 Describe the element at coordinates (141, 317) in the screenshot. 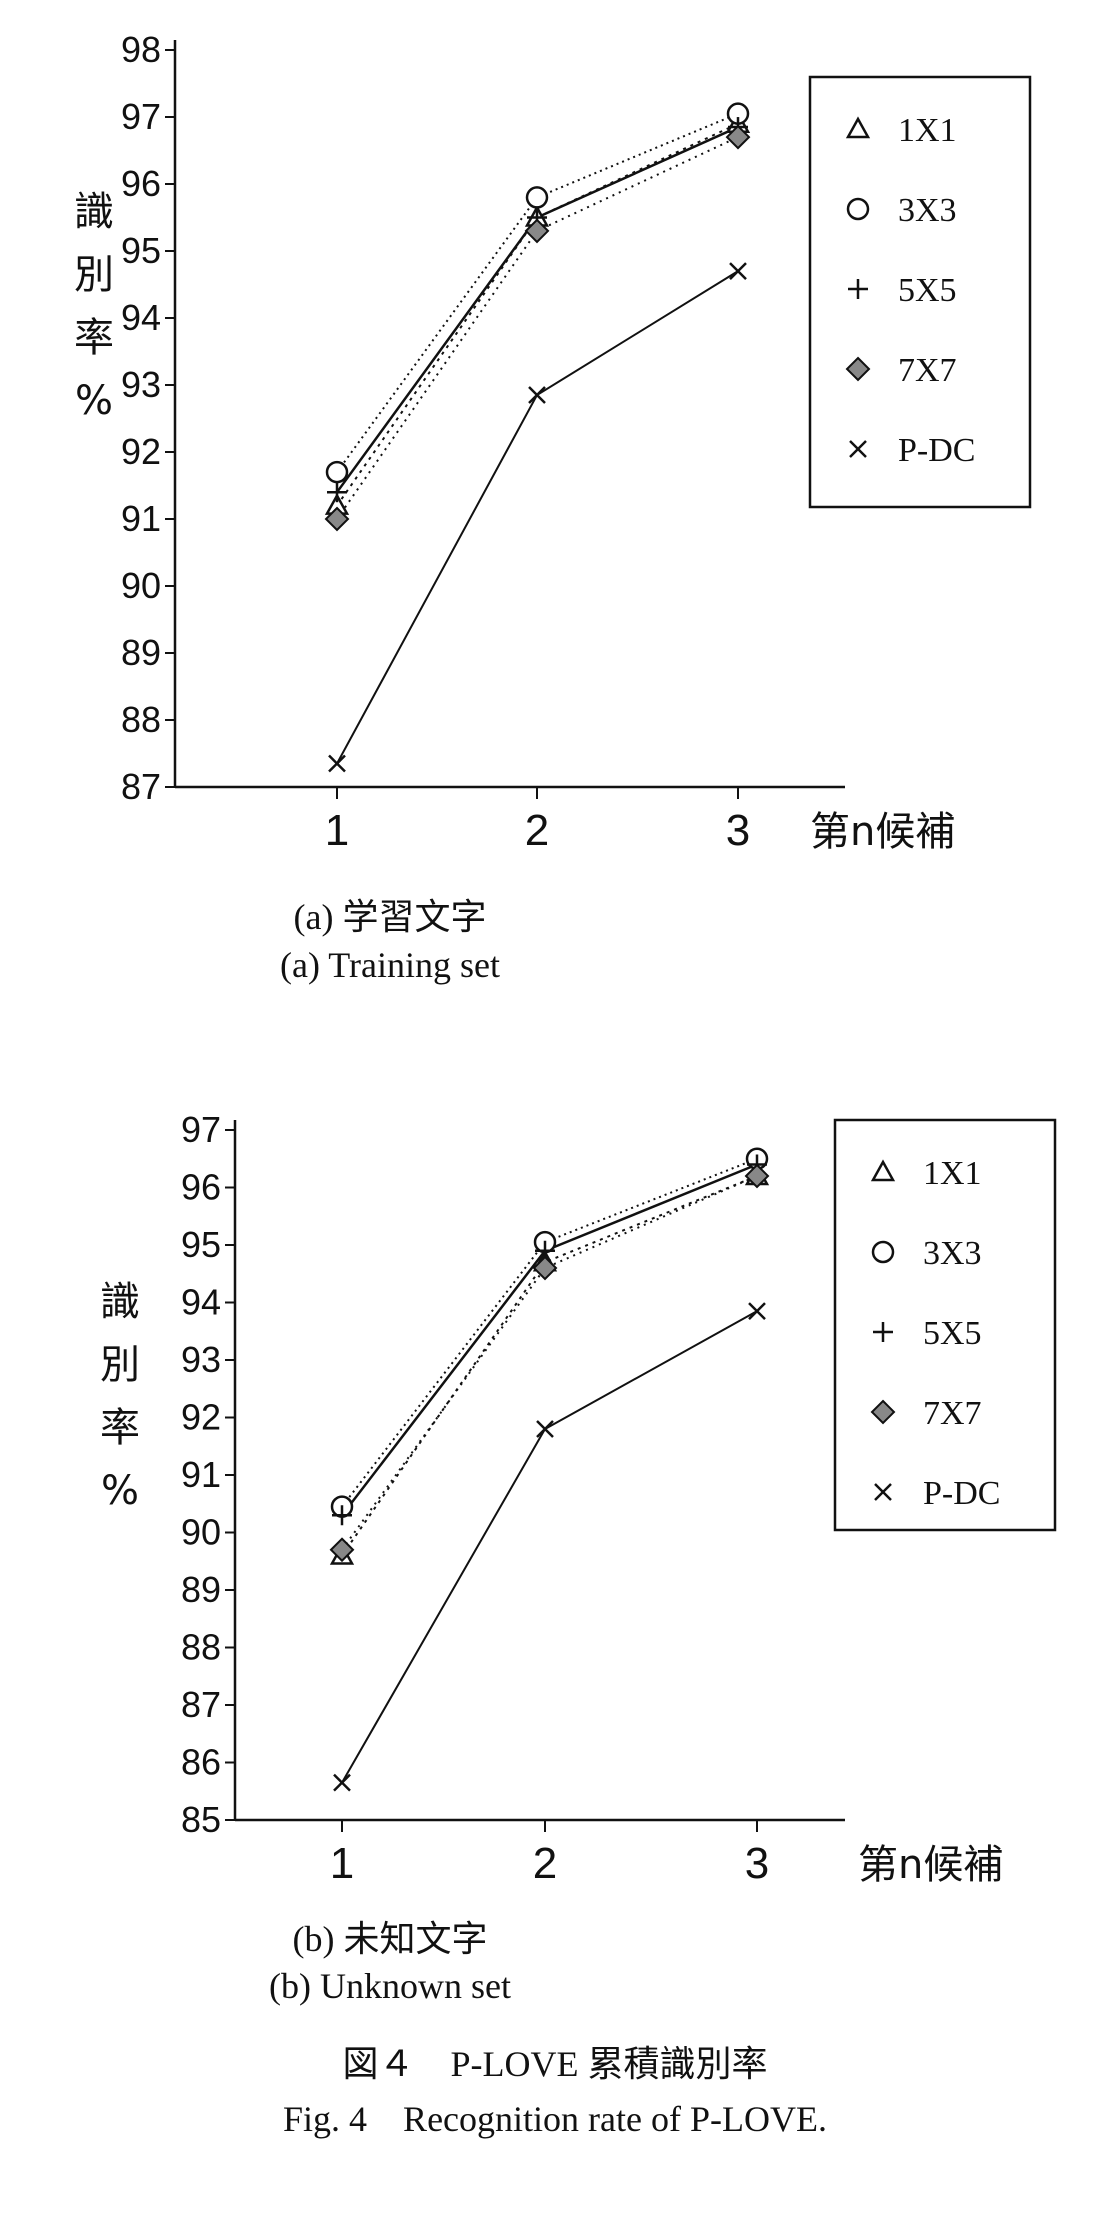

I see `y-tick-label-0-7: 94` at that location.